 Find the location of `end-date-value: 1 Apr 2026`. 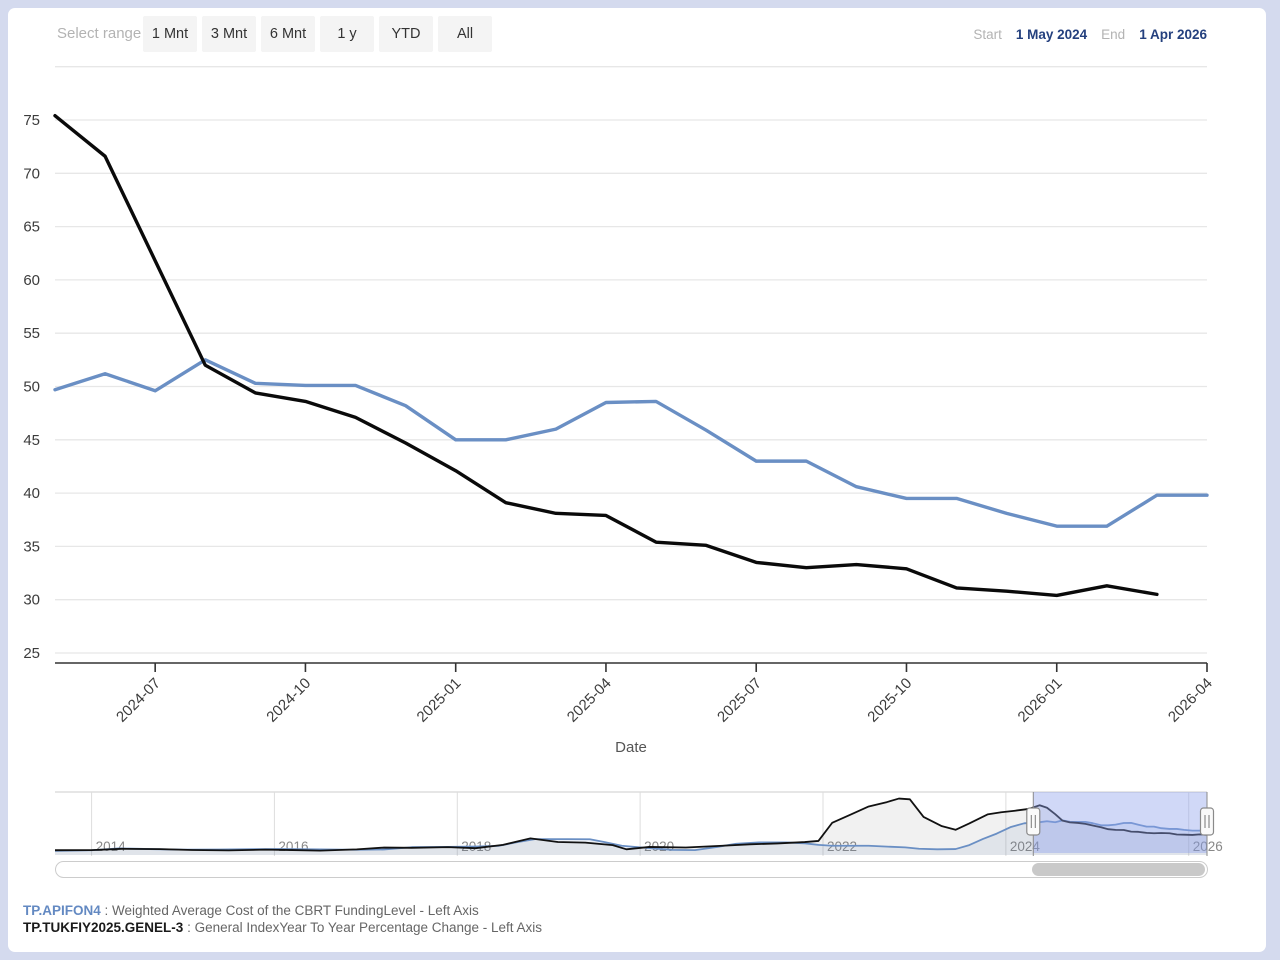

end-date-value: 1 Apr 2026 is located at coordinates (1173, 34).